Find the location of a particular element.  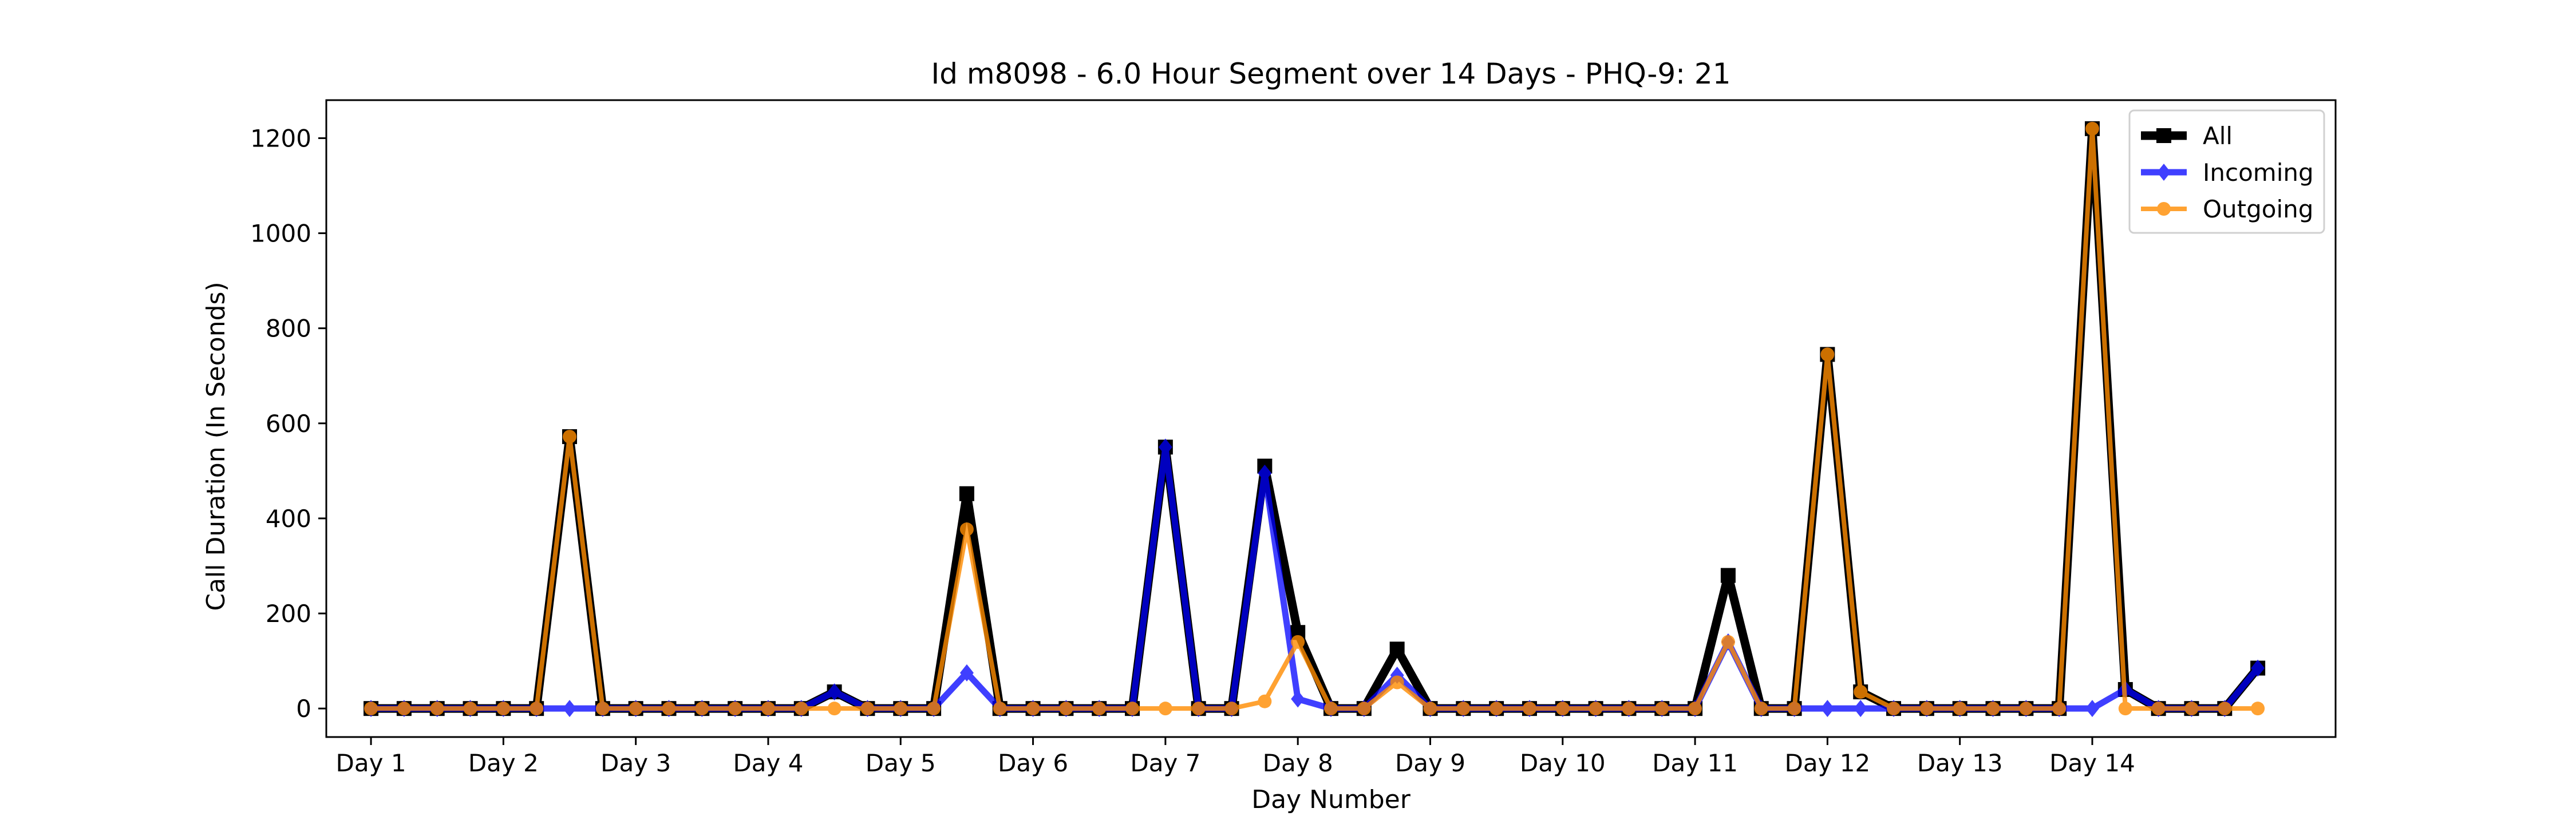

x-tick-label: Day 13 is located at coordinates (1960, 763).